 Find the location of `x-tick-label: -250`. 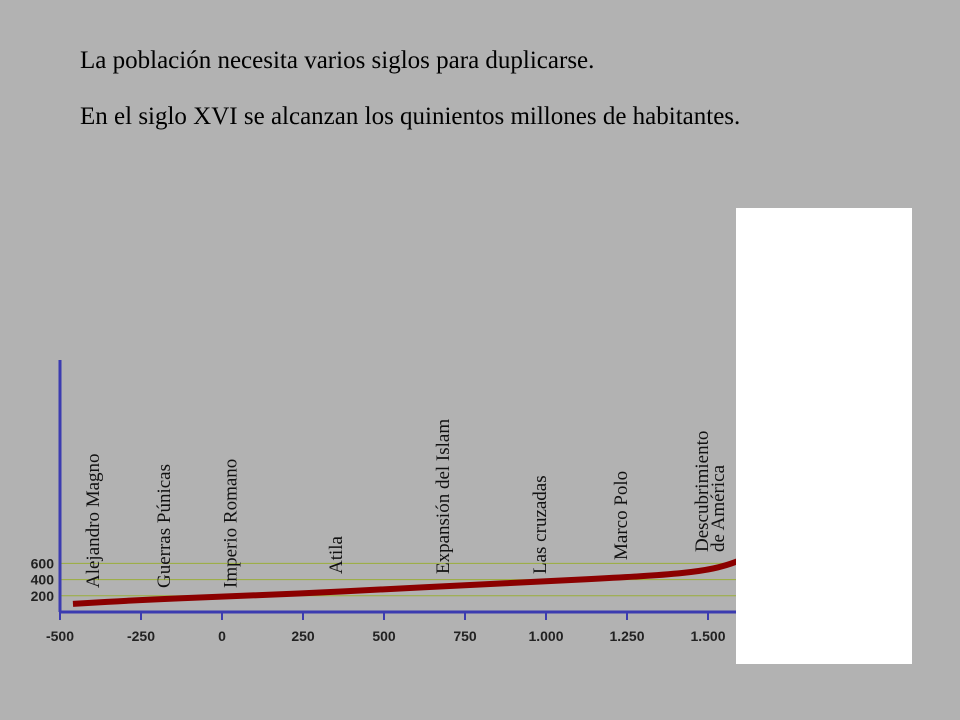

x-tick-label: -250 is located at coordinates (141, 636).